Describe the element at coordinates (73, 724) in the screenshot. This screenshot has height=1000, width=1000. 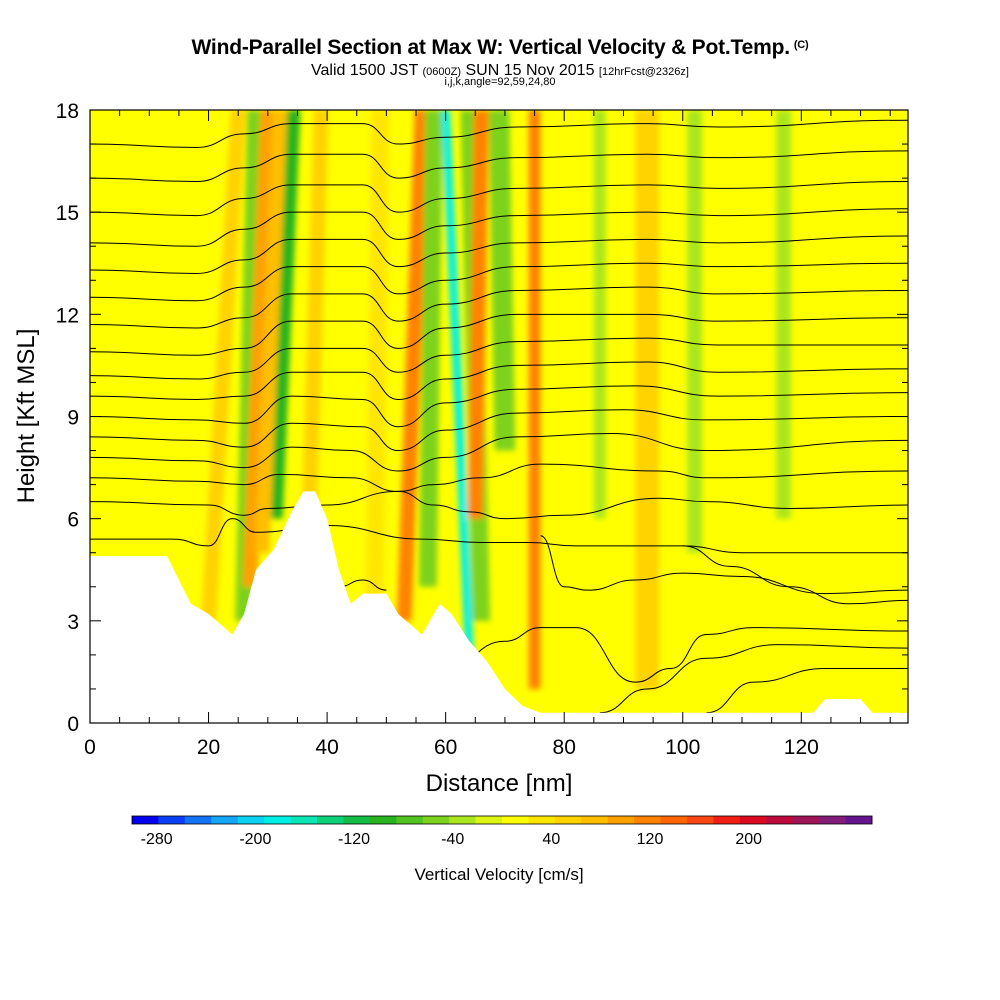
I see `y-tick-label: 0` at that location.